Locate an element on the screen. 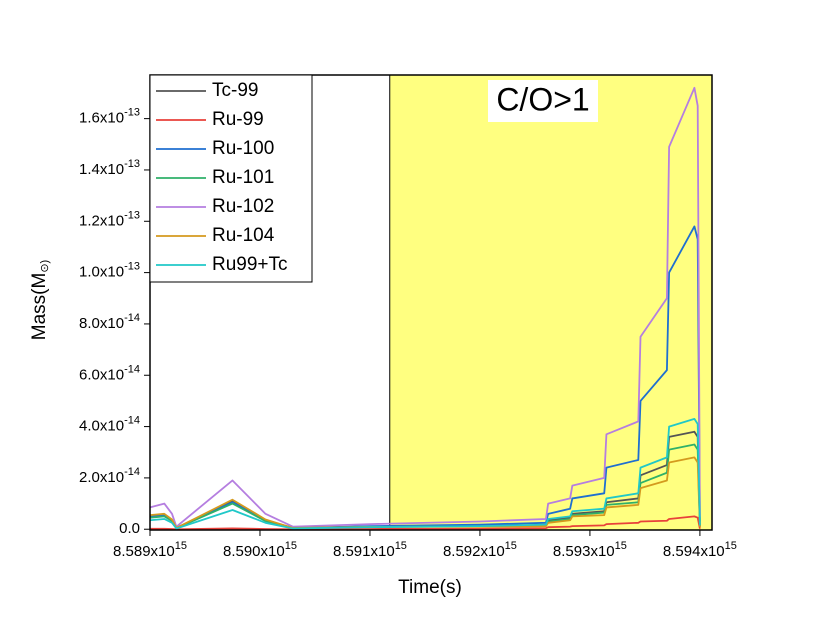 Image resolution: width=830 pixels, height=641 pixels. annotation: C/O>1 is located at coordinates (542, 99).